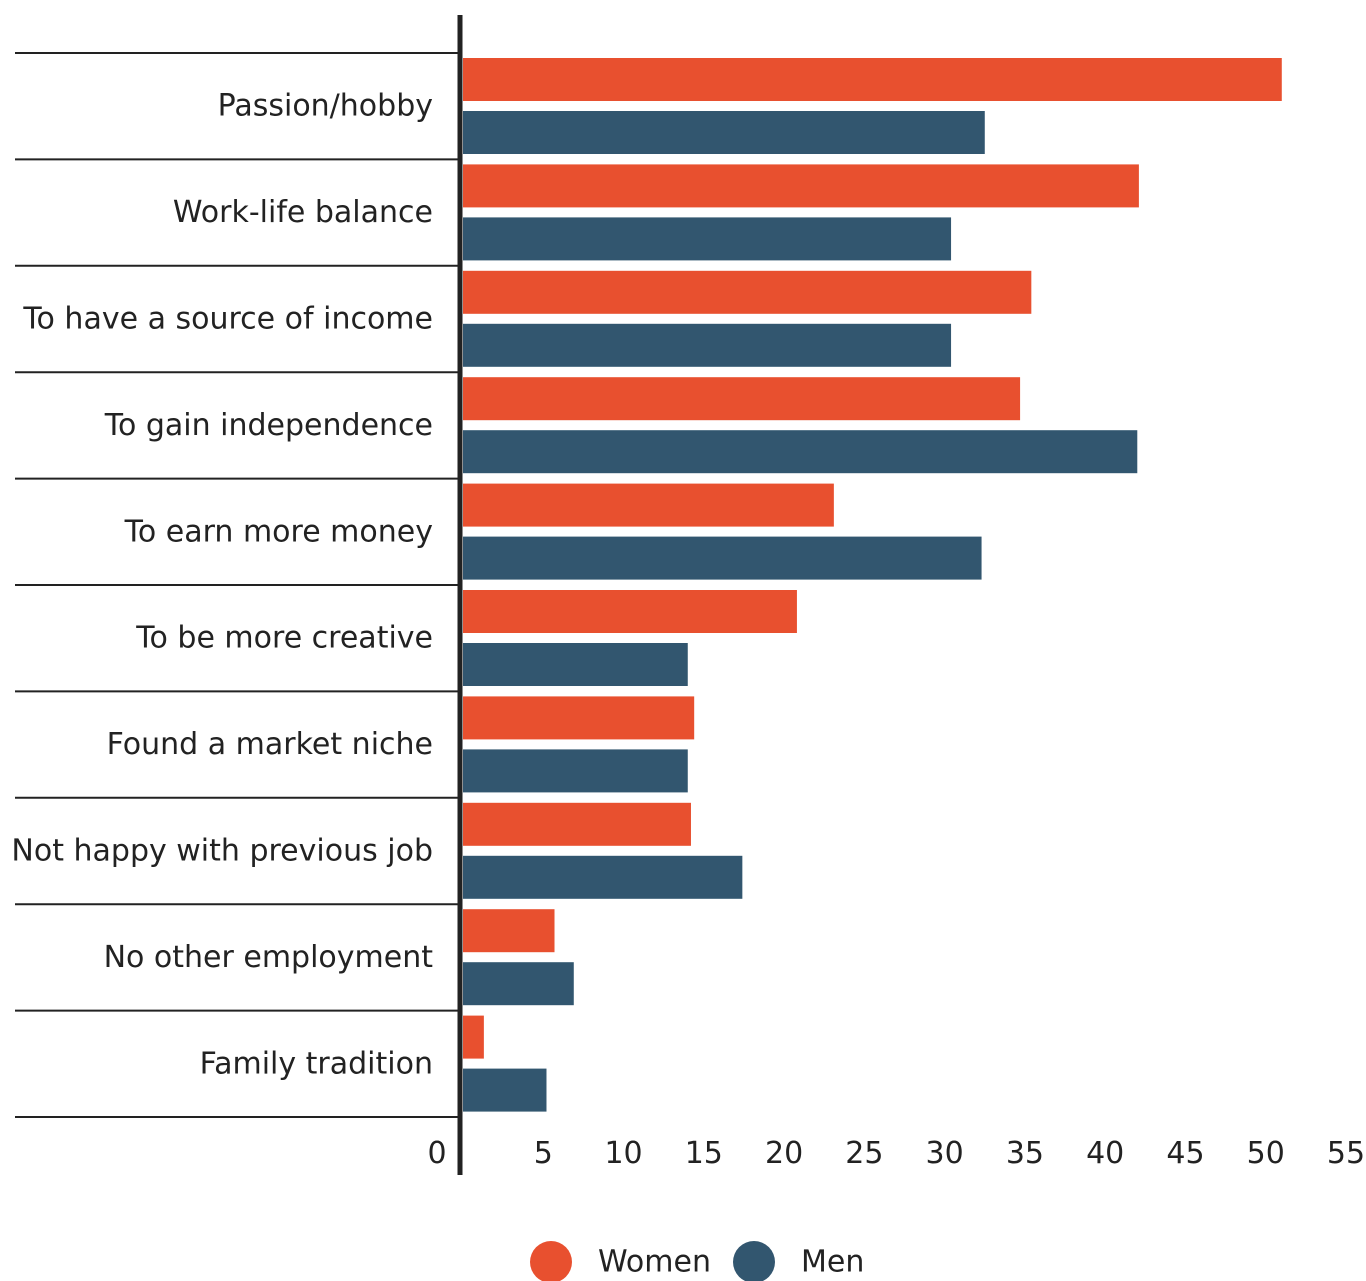 The width and height of the screenshot is (1366, 1281). Describe the element at coordinates (654, 1262) in the screenshot. I see `legend-label-women: Women` at that location.